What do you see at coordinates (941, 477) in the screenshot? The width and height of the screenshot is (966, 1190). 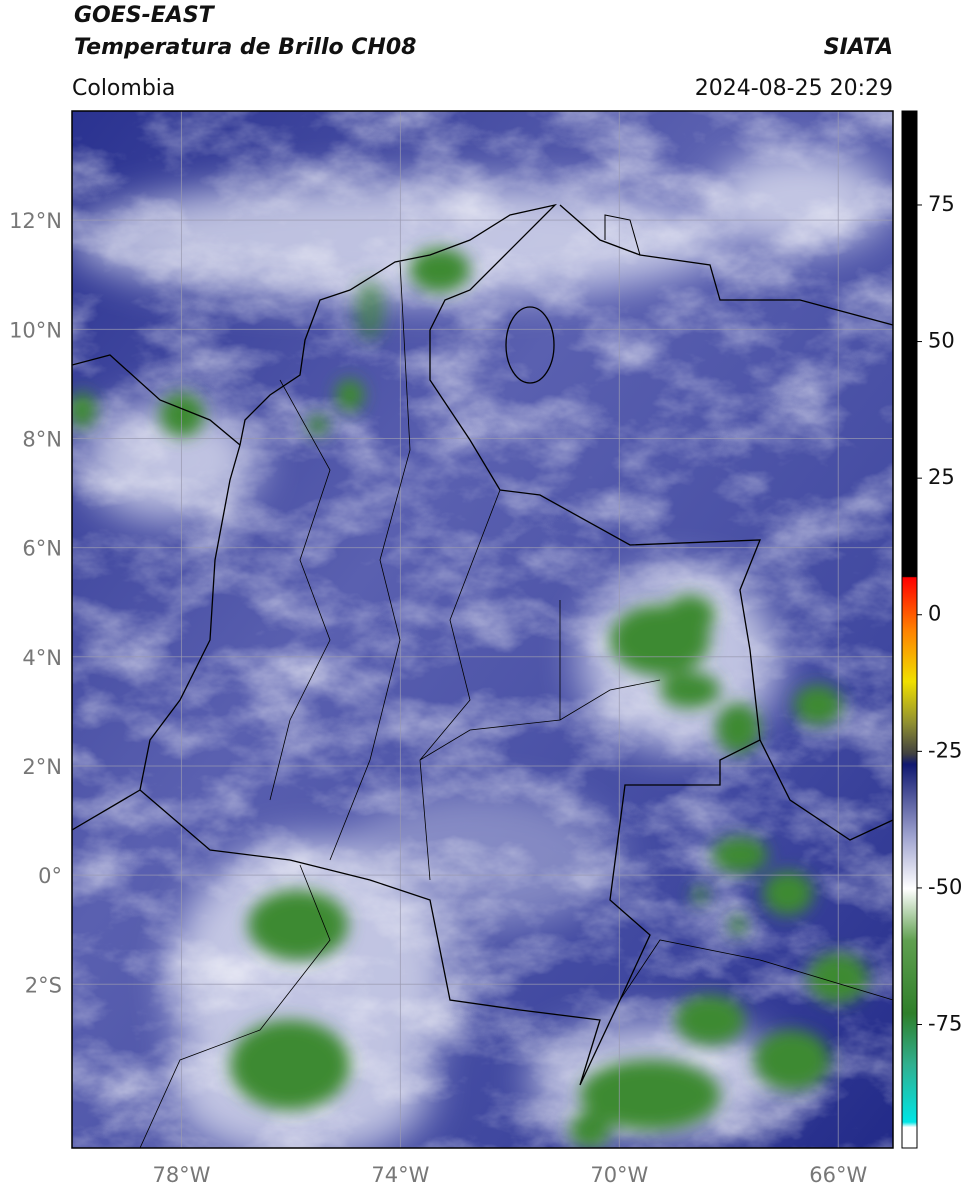 I see `colorbar-tick-label: 25` at bounding box center [941, 477].